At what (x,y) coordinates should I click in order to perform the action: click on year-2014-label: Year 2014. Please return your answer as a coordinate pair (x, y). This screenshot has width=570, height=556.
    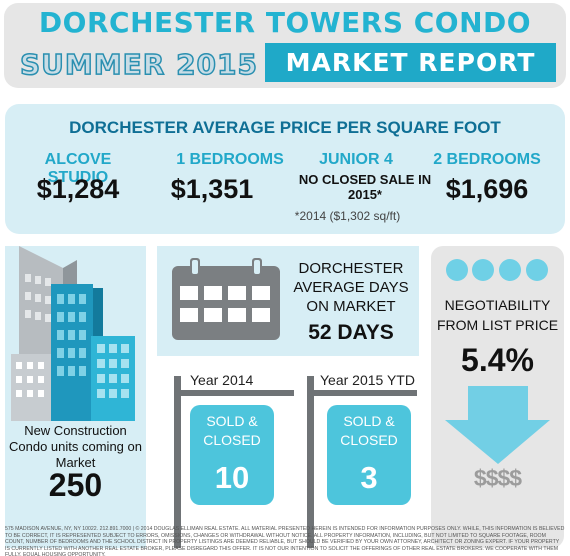
    Looking at the image, I should click on (222, 380).